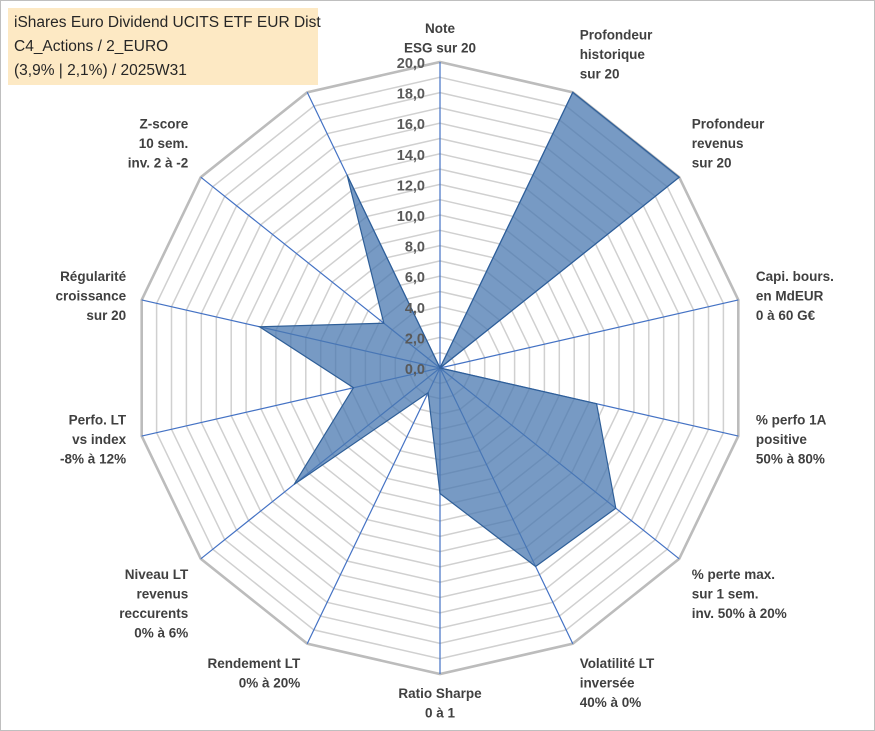 The width and height of the screenshot is (875, 731). Describe the element at coordinates (616, 54) in the screenshot. I see `axis-label: Profondeur historique sur 20` at that location.